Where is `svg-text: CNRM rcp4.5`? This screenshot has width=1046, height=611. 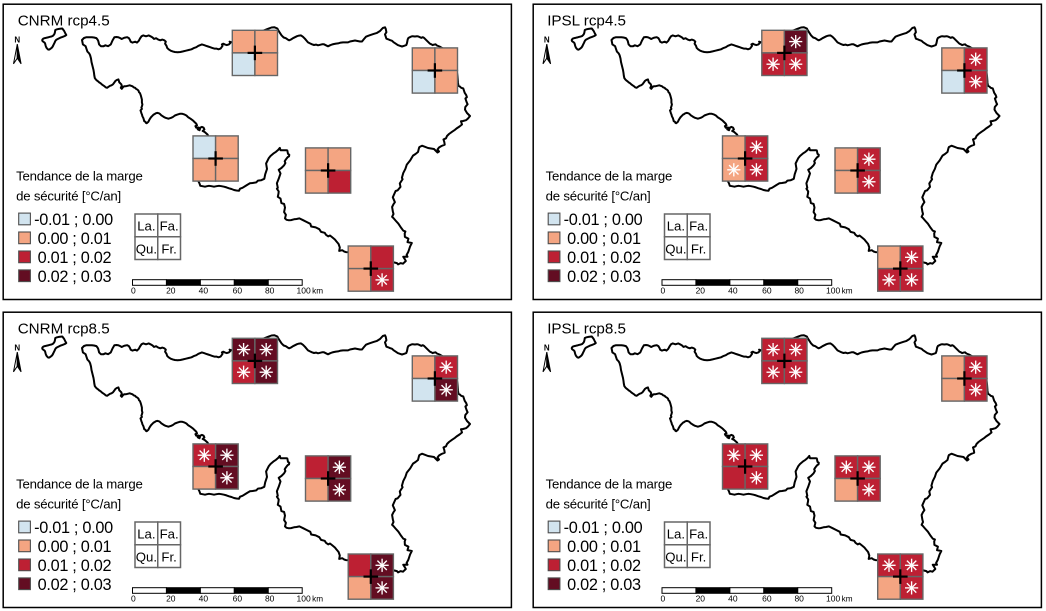
svg-text: CNRM rcp4.5 is located at coordinates (64, 20).